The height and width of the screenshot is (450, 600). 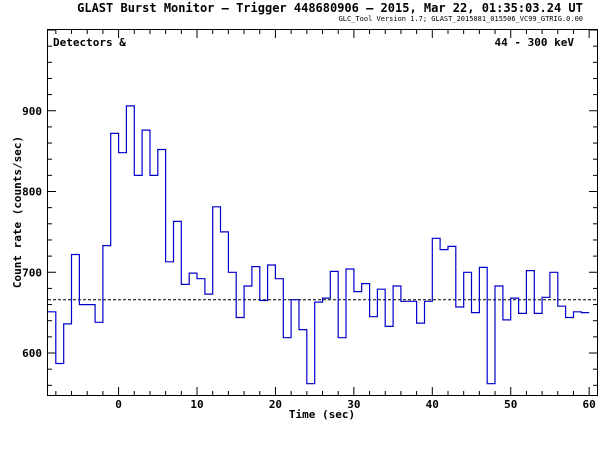 What do you see at coordinates (196, 404) in the screenshot?
I see `x-tick-label: 10` at bounding box center [196, 404].